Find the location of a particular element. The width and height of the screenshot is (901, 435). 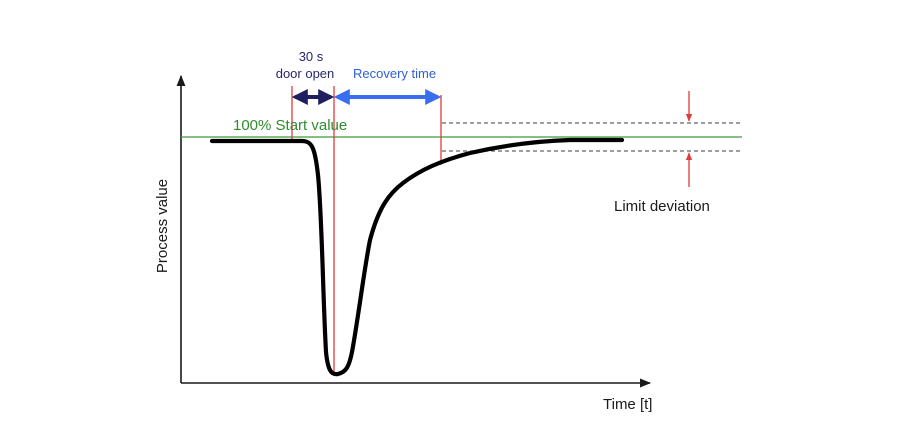

door-open-duration-label: 30 s is located at coordinates (311, 56).